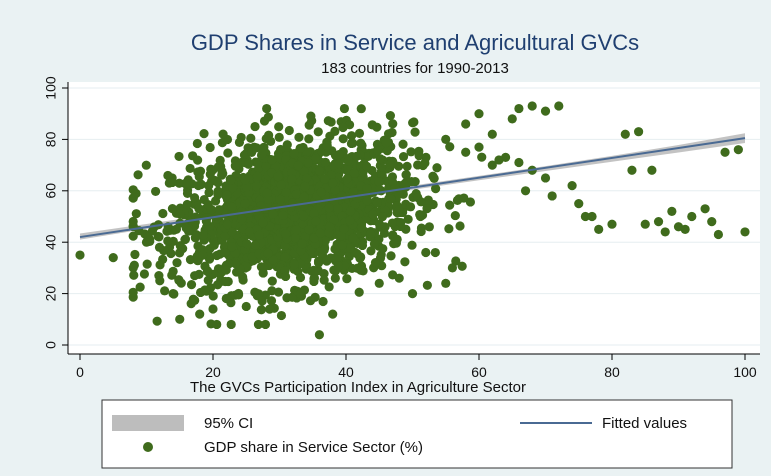 Image resolution: width=771 pixels, height=476 pixels. Describe the element at coordinates (644, 423) in the screenshot. I see `legend-fit-label: Fitted values` at that location.